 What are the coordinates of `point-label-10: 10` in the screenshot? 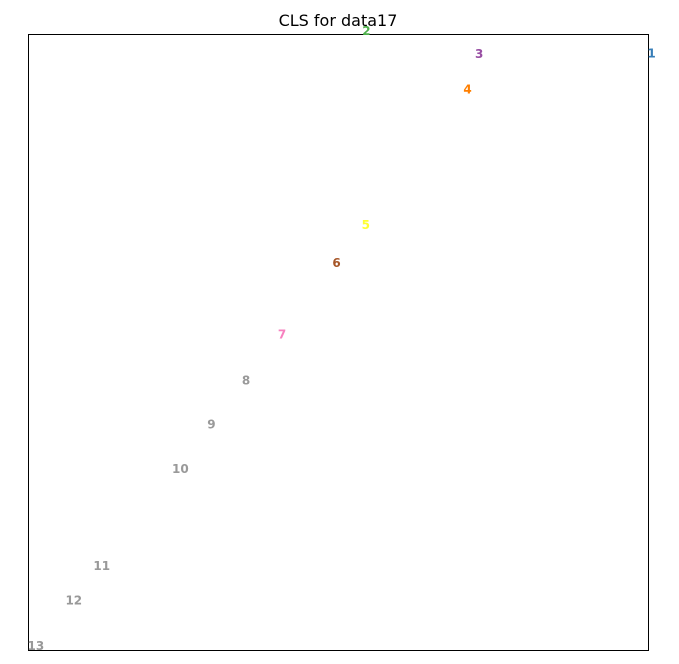 It's located at (180, 469).